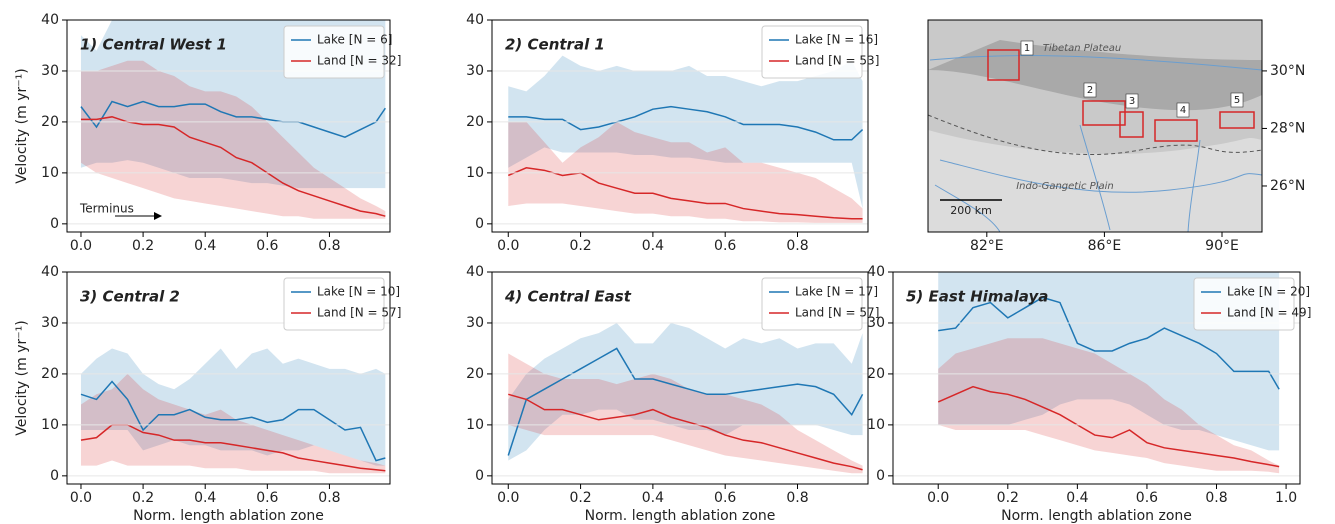 The width and height of the screenshot is (1335, 524). What do you see at coordinates (987, 246) in the screenshot?
I see `x-tick-label: 82°E` at bounding box center [987, 246].